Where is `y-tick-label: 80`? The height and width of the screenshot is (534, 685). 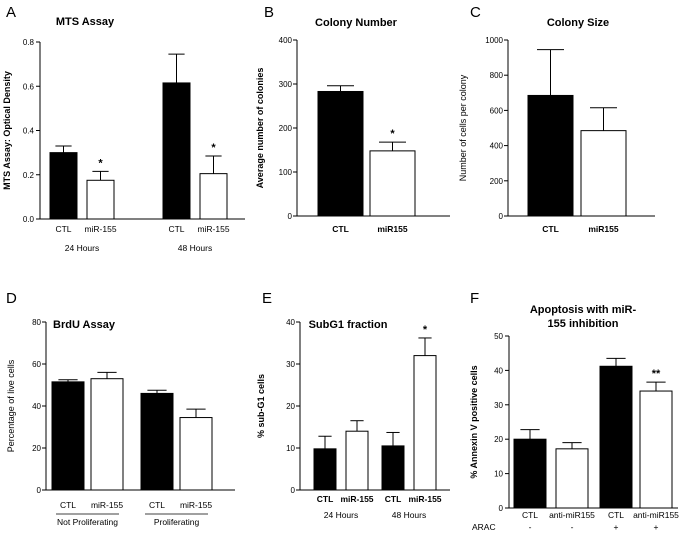
y-tick-label: 80 is located at coordinates (36, 322).